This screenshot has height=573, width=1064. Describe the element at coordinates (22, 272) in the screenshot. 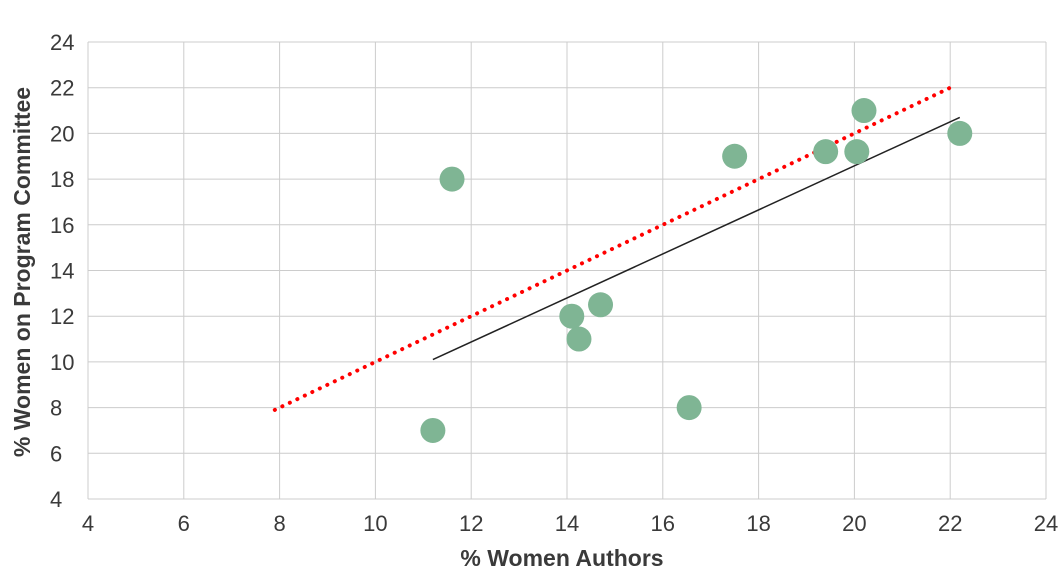

I see `y-axis-title: % Women on Program Committee` at that location.